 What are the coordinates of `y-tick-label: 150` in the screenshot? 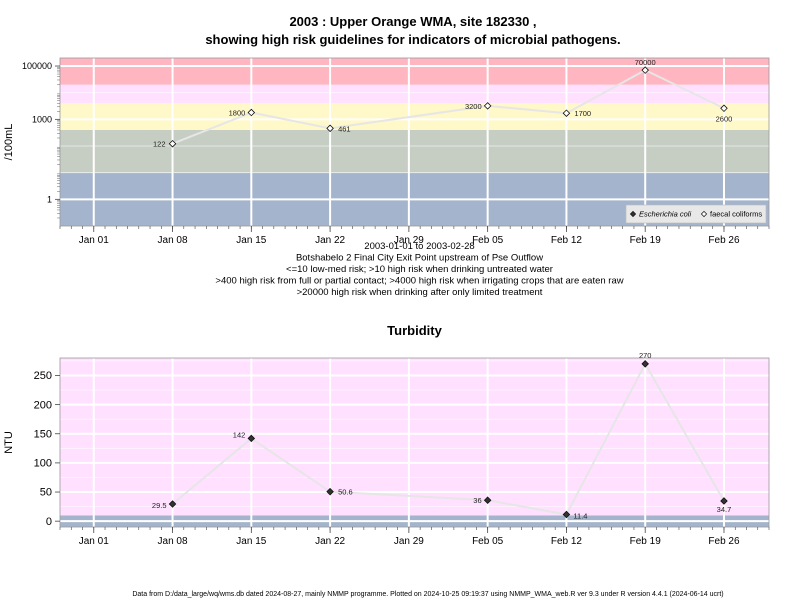 It's located at (43, 434).